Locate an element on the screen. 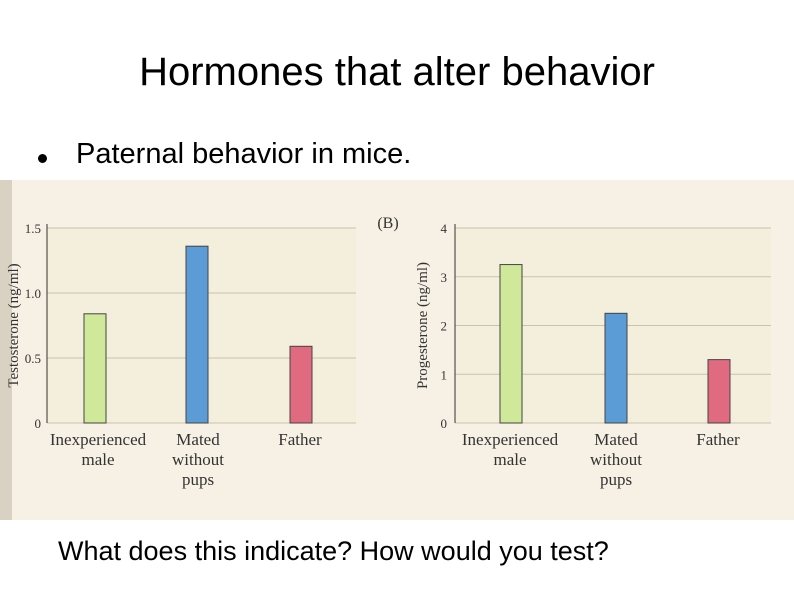 The height and width of the screenshot is (595, 794). bullet-text: Paternal behavior in mice. is located at coordinates (244, 154).